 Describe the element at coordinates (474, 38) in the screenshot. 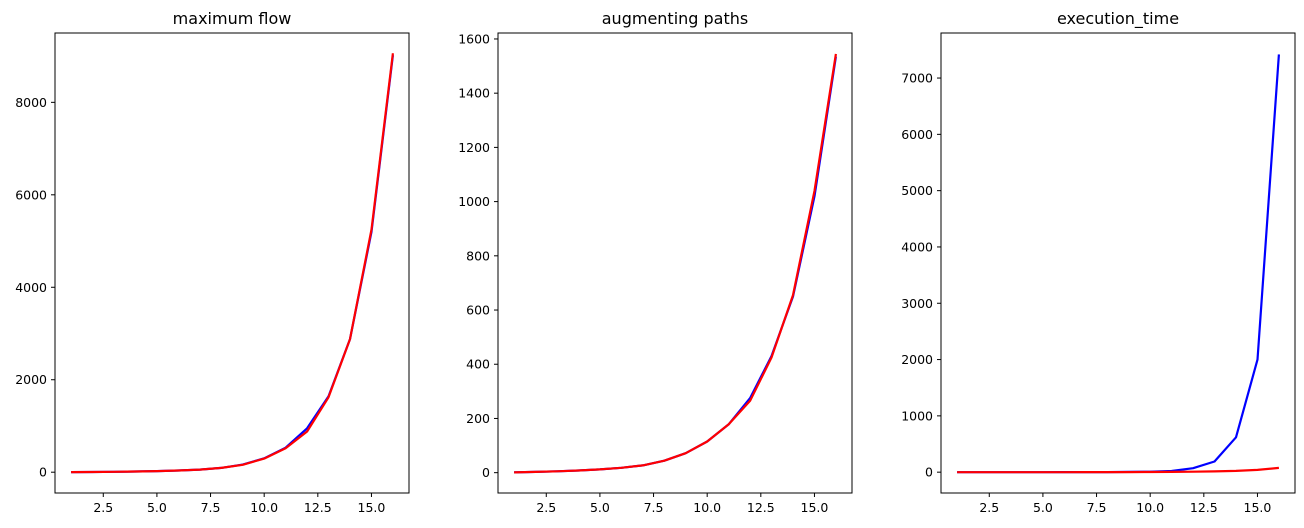

I see `y-tick-label: 1600` at that location.